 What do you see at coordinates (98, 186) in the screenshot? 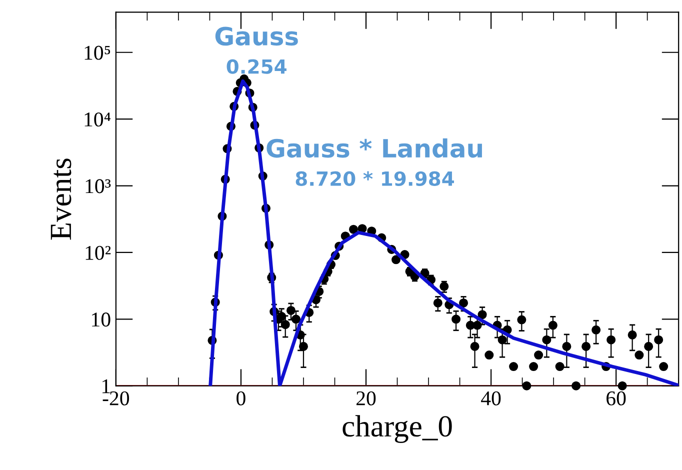
I see `y-tick-label: 10³` at bounding box center [98, 186].